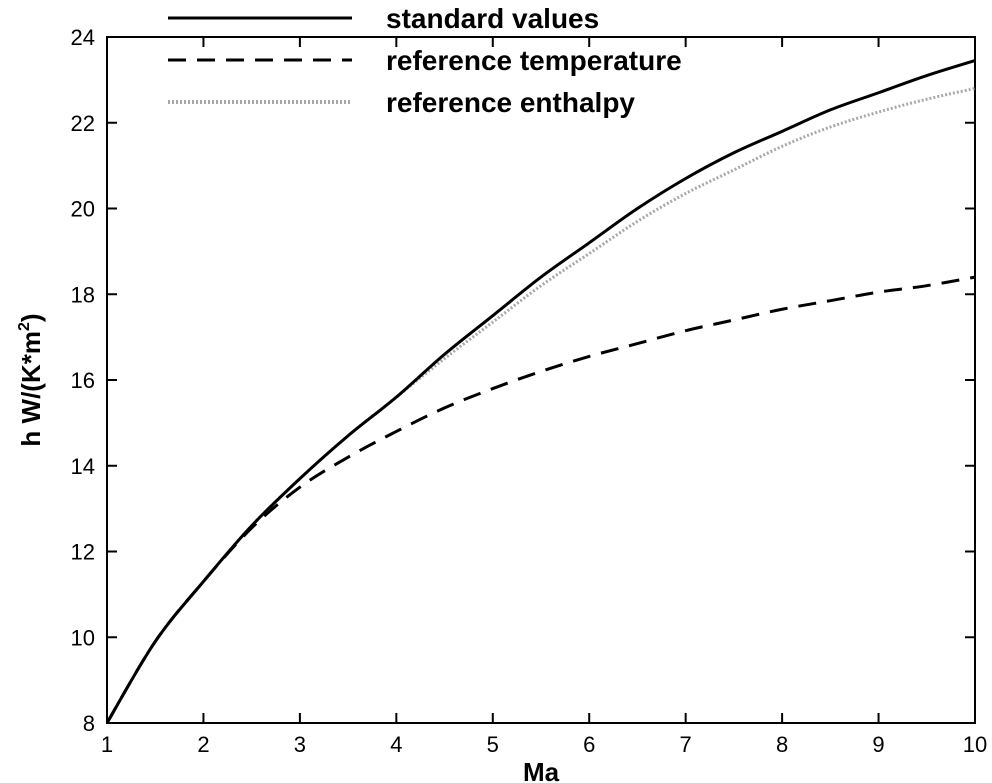  Describe the element at coordinates (83, 209) in the screenshot. I see `y-tick-label: 20` at that location.